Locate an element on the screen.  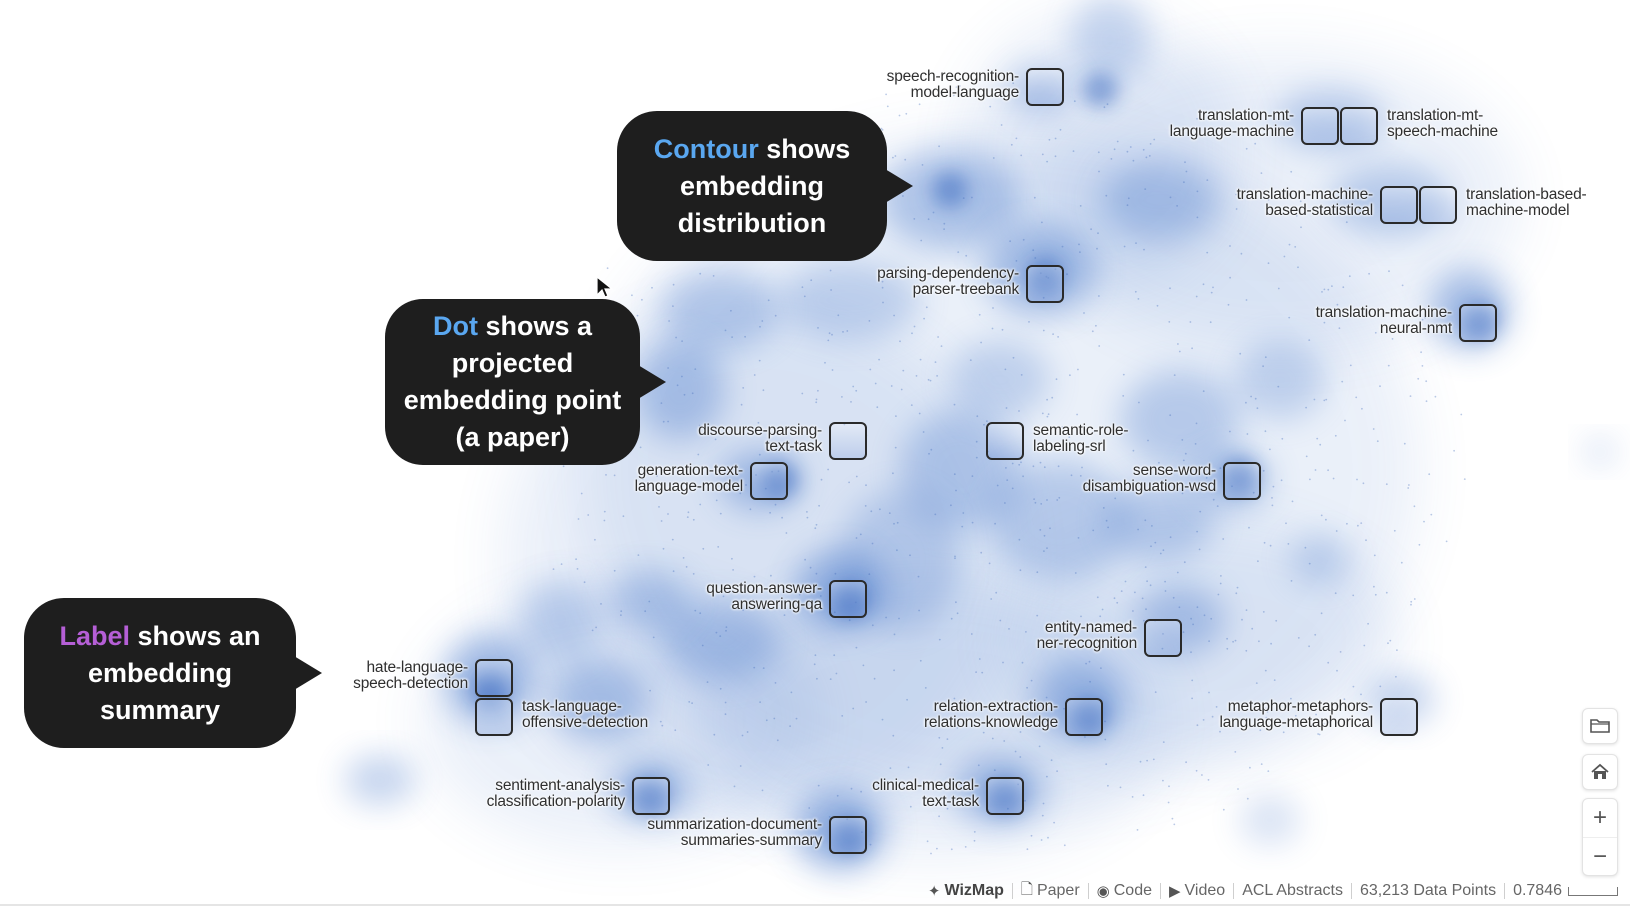
tile-question-answer is located at coordinates (848, 599).